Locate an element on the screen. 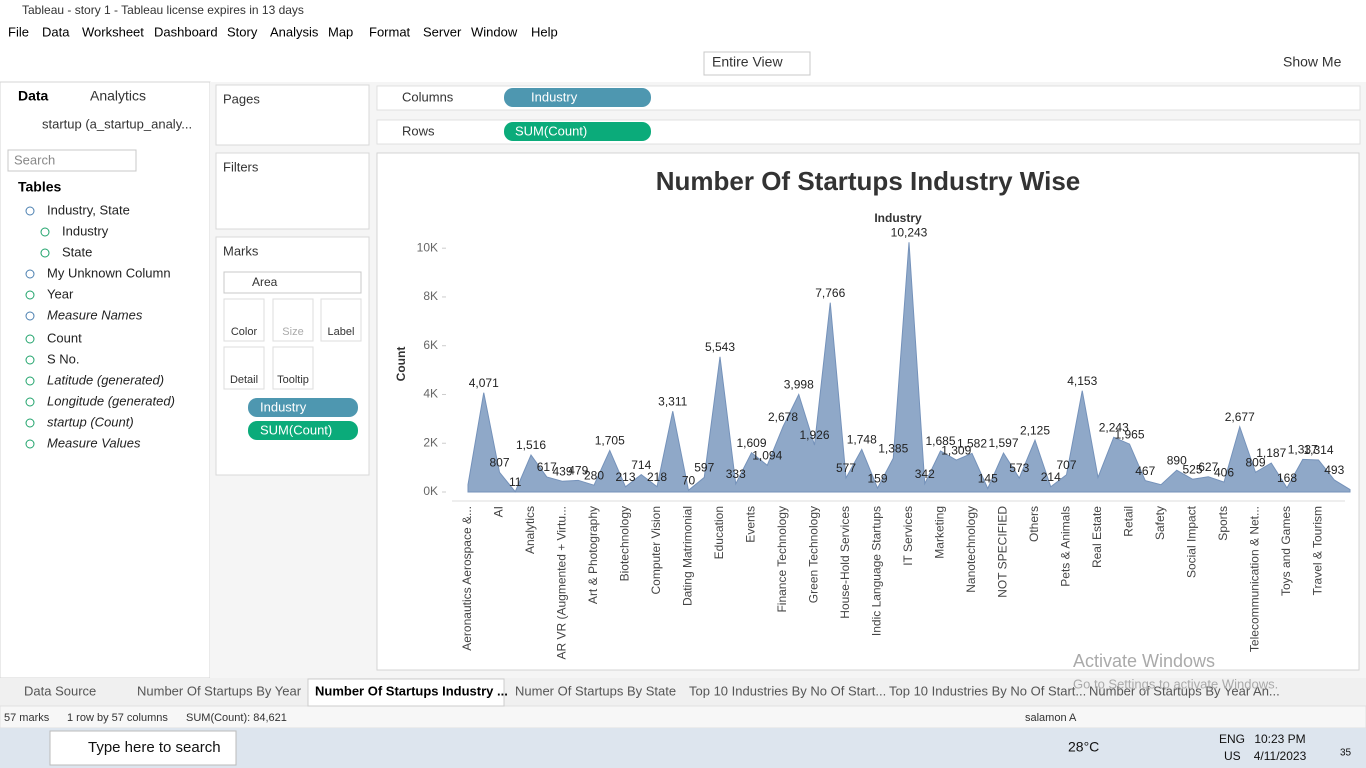 This screenshot has height=768, width=1366. x-tick-label: Art & Photography is located at coordinates (593, 555).